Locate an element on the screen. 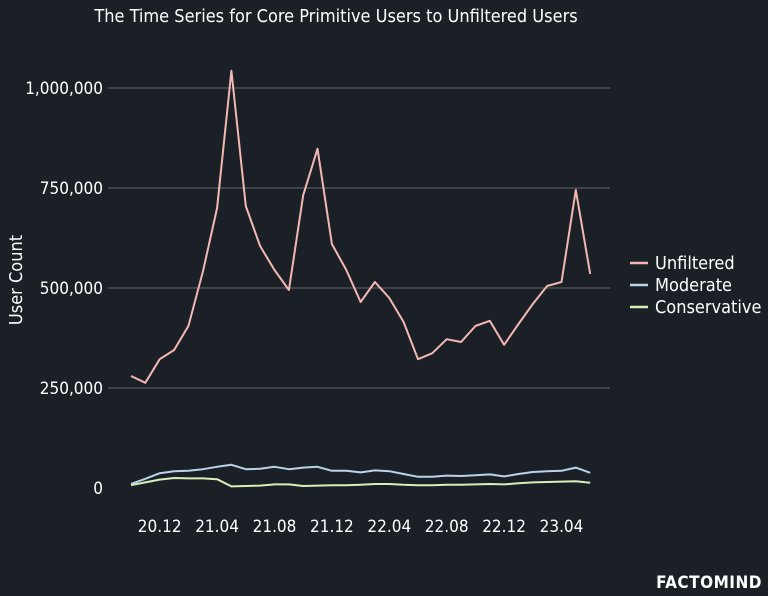 This screenshot has height=596, width=768. y-tick-label: 750,000 is located at coordinates (71, 189).